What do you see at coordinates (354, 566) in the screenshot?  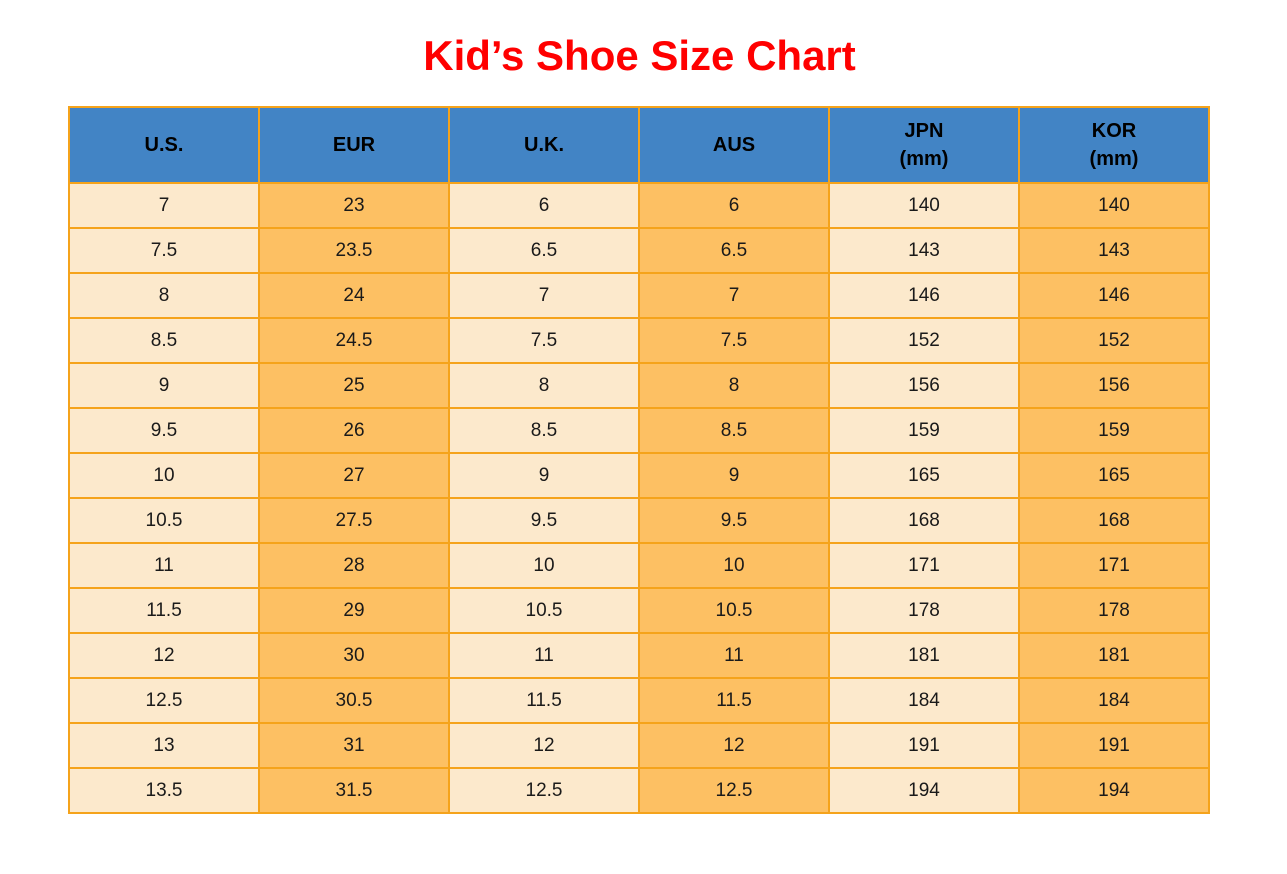 I see `table-cell: 28` at bounding box center [354, 566].